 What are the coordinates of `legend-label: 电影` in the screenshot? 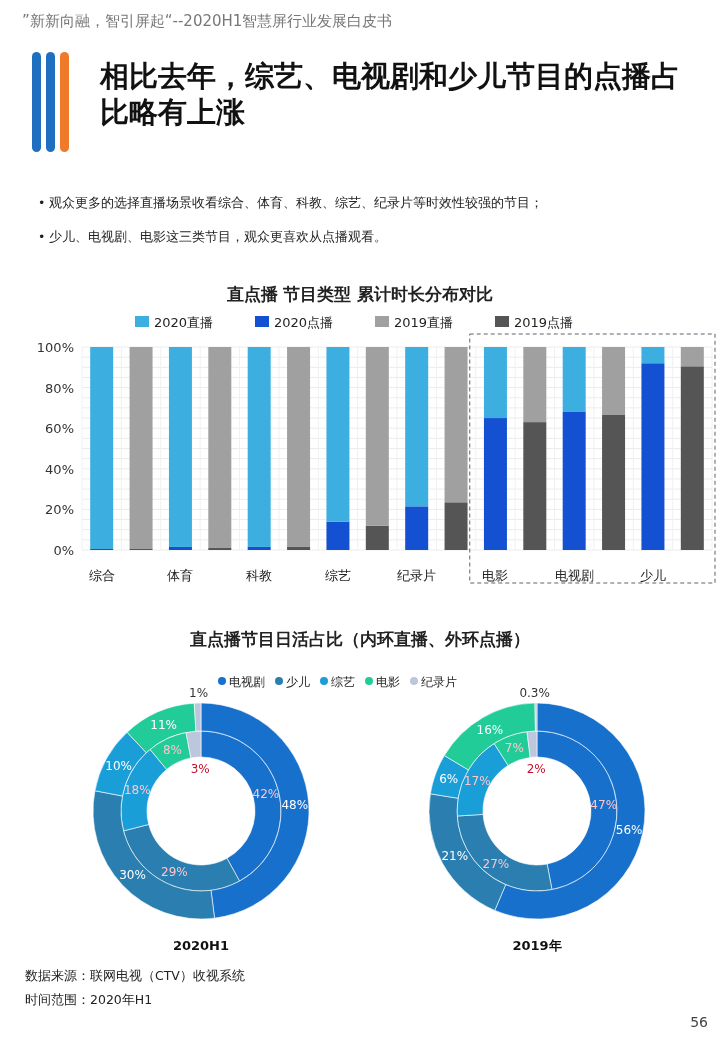 It's located at (388, 682).